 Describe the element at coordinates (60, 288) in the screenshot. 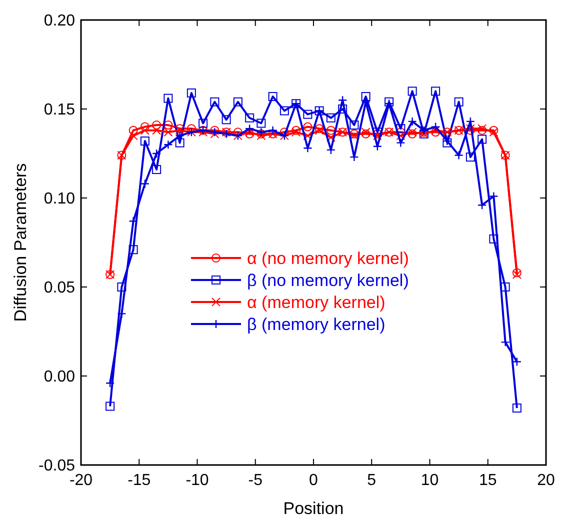

I see `y-tick-label: 0.05` at that location.